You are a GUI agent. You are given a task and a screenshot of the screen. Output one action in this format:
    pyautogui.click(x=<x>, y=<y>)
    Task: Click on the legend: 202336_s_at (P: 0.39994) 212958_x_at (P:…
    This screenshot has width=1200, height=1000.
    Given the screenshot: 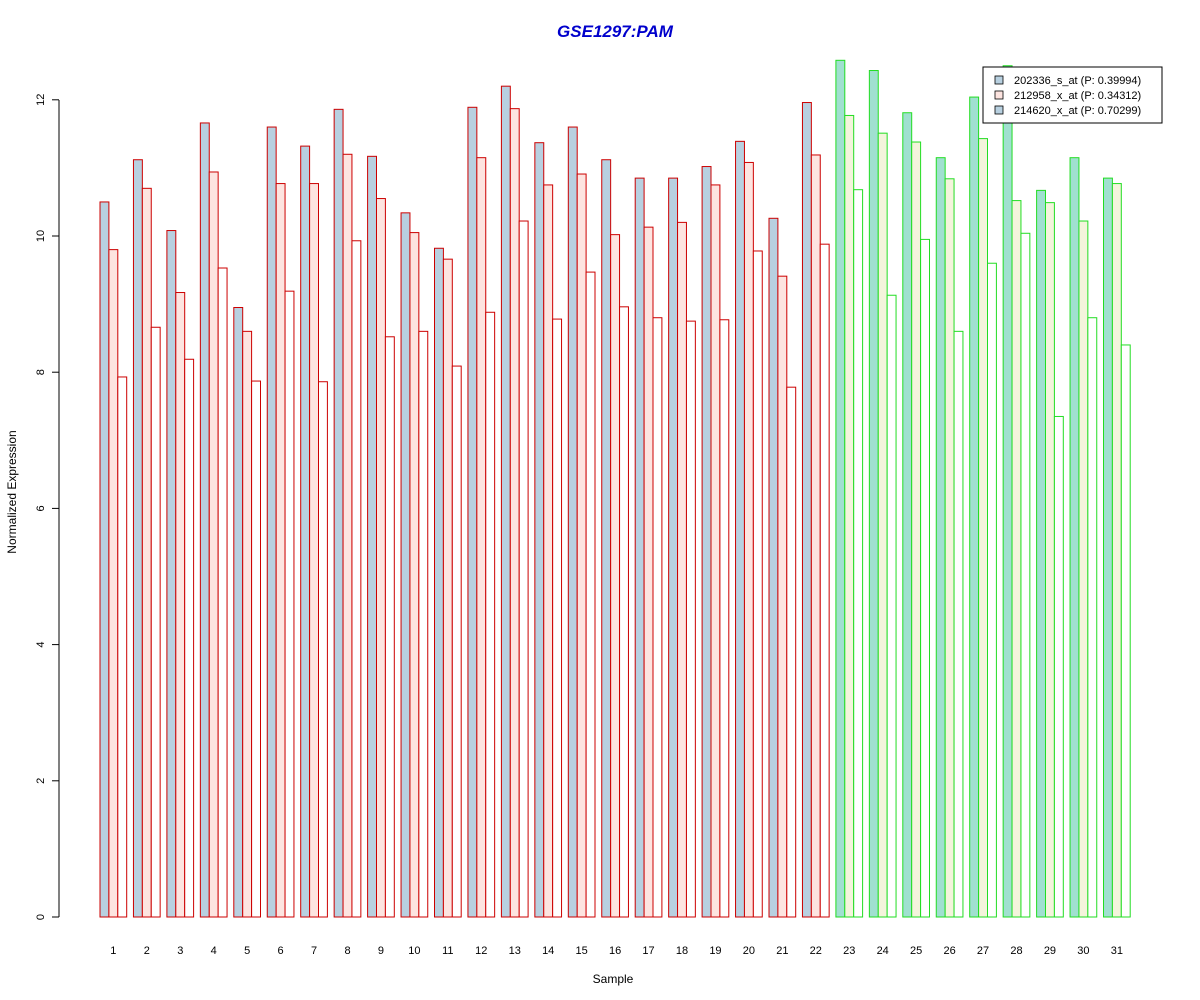 What is the action you would take?
    pyautogui.click(x=1072, y=95)
    